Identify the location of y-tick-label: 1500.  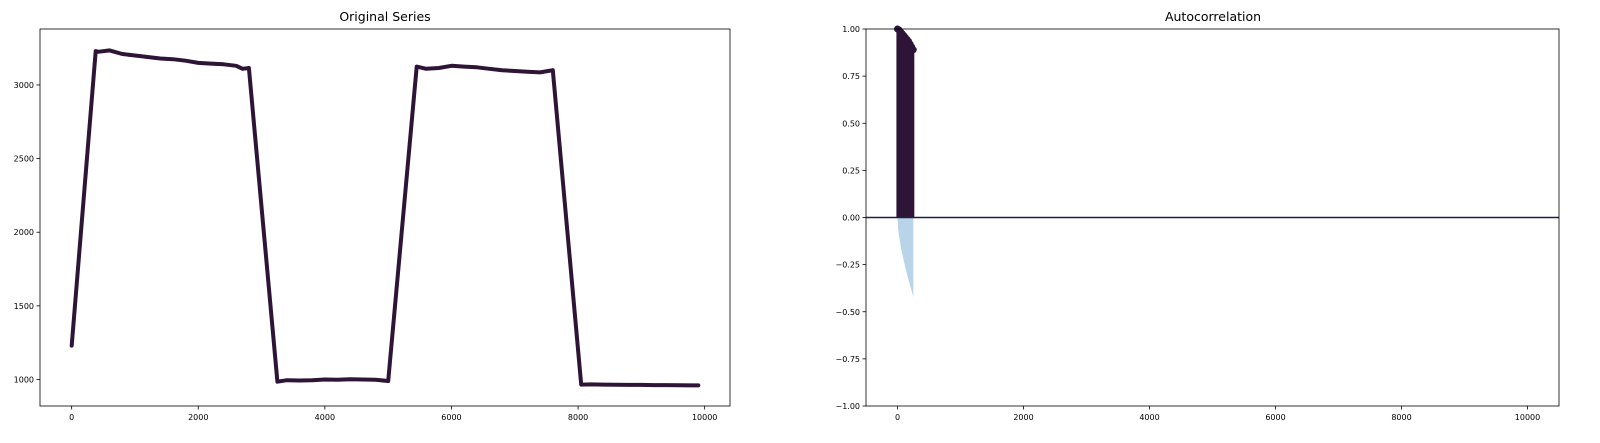
(24, 306).